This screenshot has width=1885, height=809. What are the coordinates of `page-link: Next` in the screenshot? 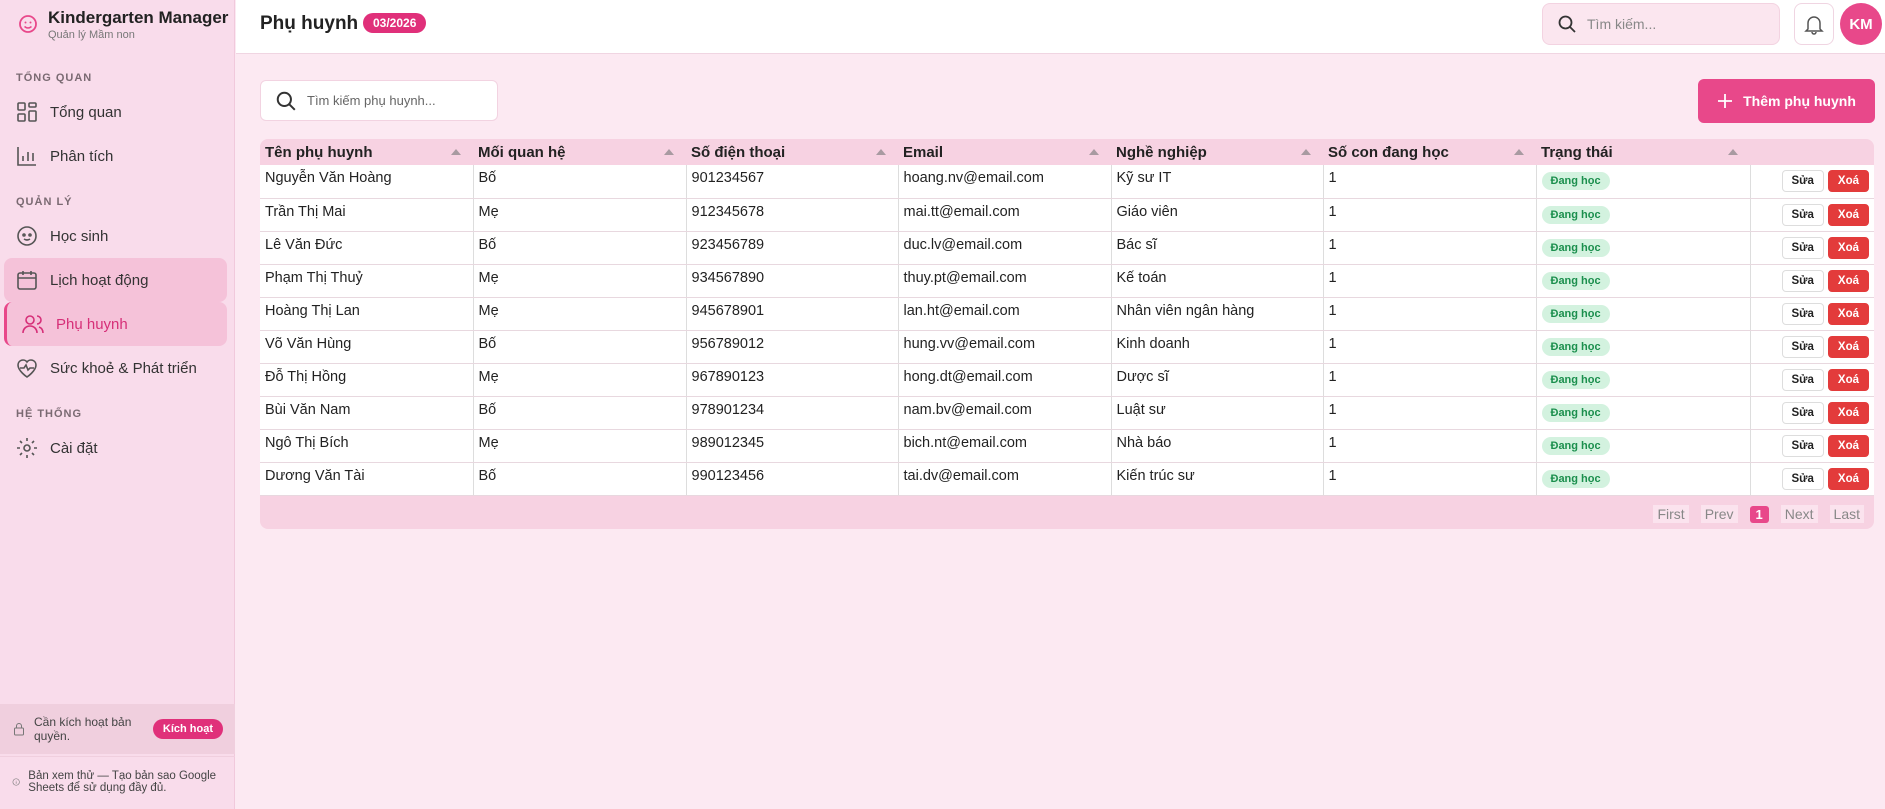 It's located at (1799, 514).